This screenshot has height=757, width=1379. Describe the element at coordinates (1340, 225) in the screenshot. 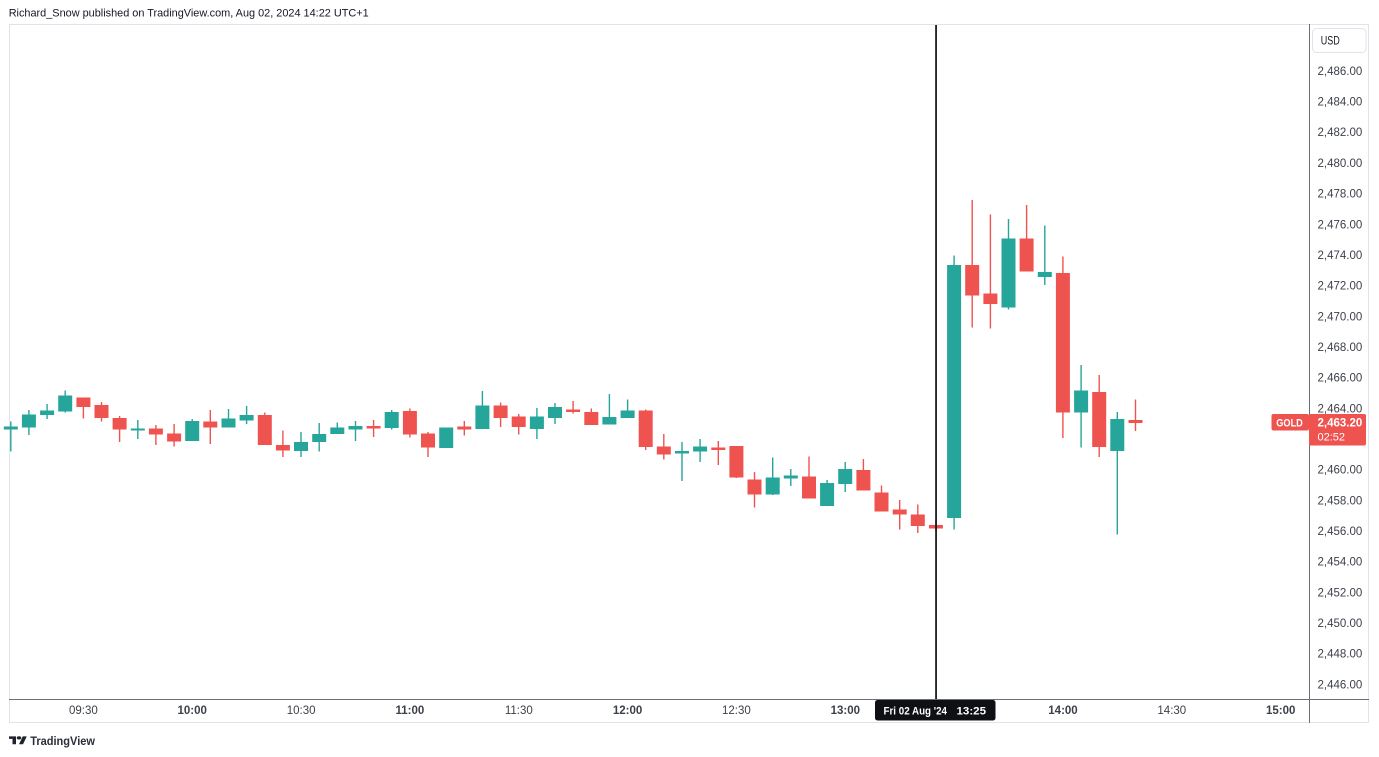

I see `svg-text: 2,476.00` at that location.